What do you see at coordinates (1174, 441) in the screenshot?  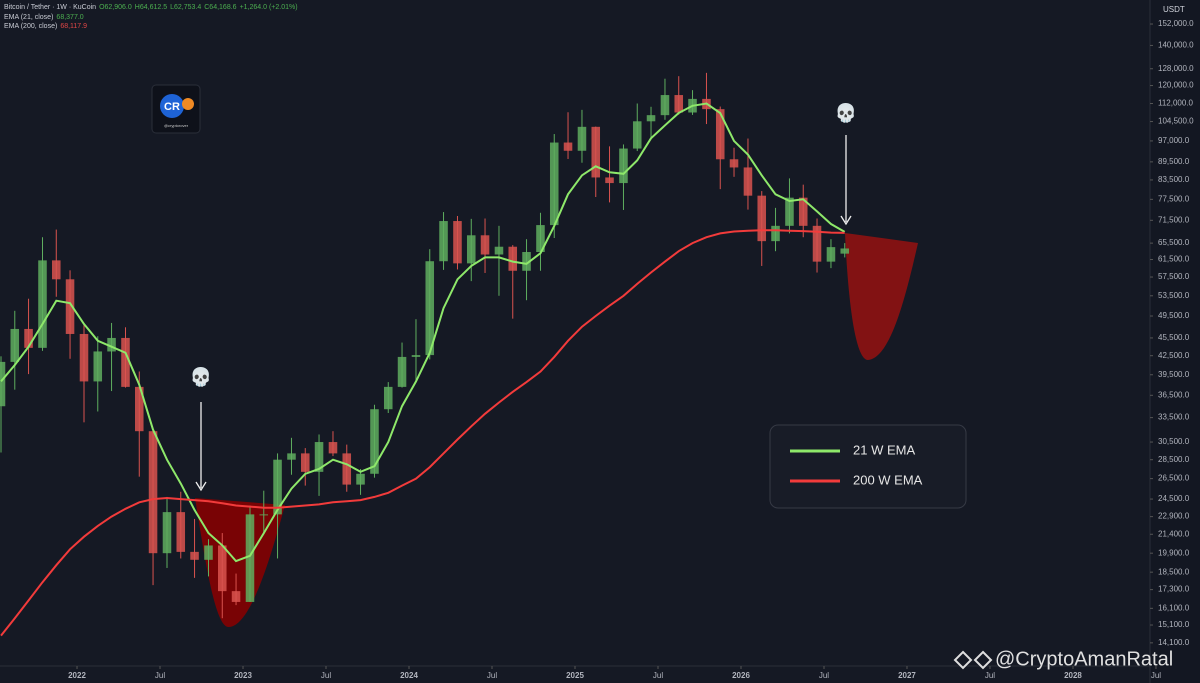 I see `y-tick-label: 30,500.0` at bounding box center [1174, 441].